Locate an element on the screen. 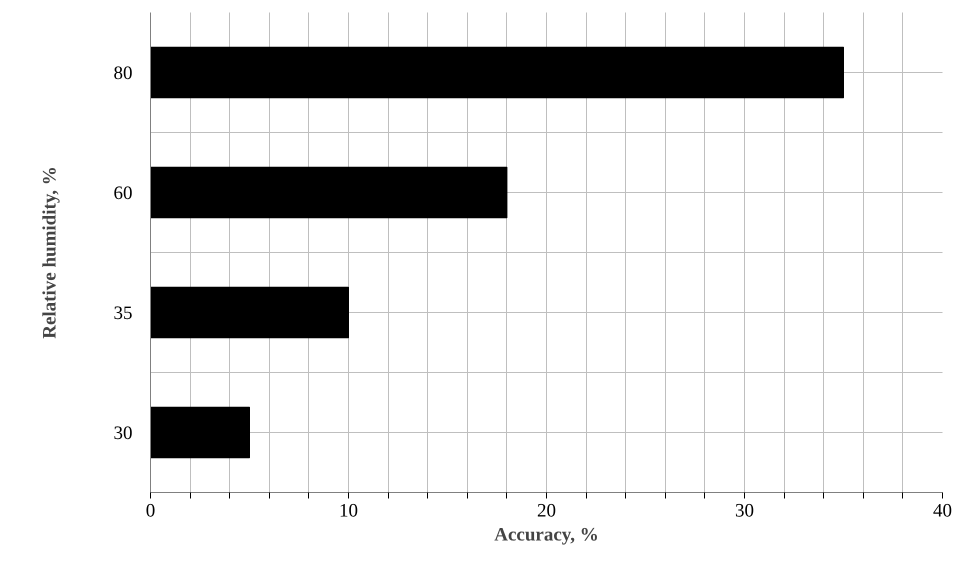  y-tick-label: 80 is located at coordinates (123, 73).